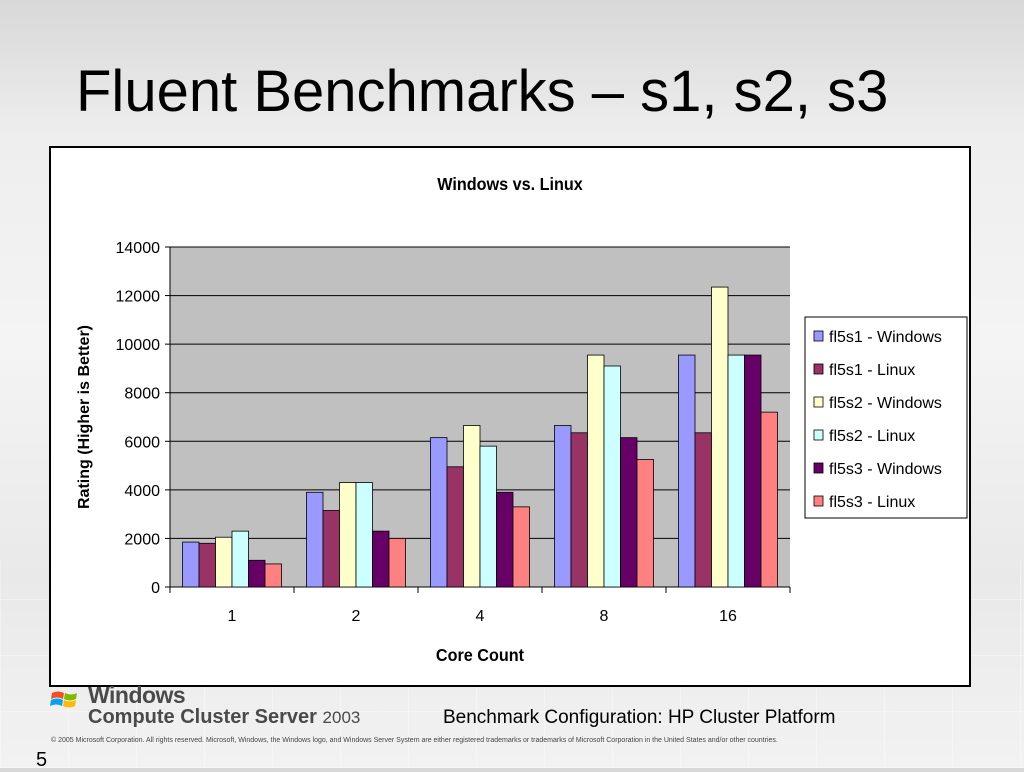 Image resolution: width=1024 pixels, height=772 pixels. I want to click on brand-product-text: Compute Cluster Server 2003, so click(224, 717).